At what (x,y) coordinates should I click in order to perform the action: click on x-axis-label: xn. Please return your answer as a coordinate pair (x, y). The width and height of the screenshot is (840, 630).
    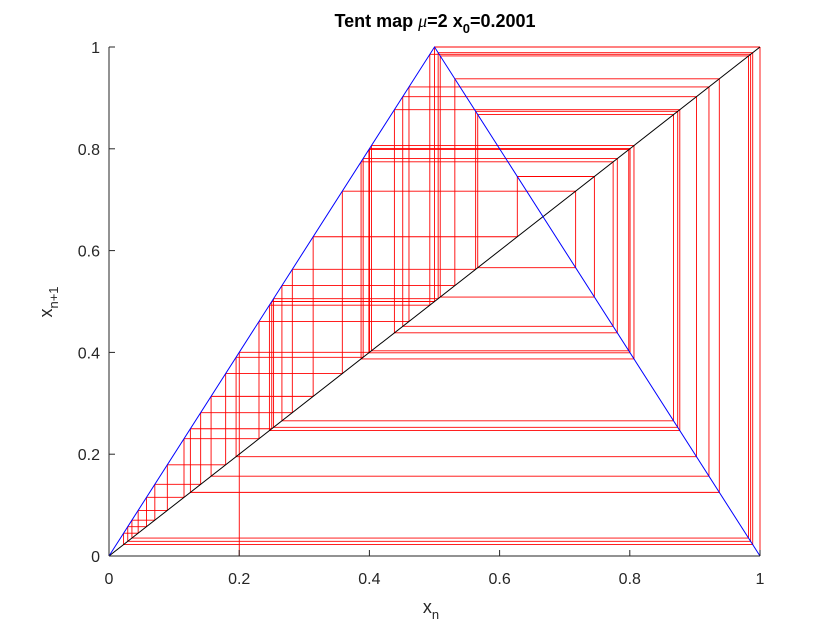
    Looking at the image, I should click on (431, 609).